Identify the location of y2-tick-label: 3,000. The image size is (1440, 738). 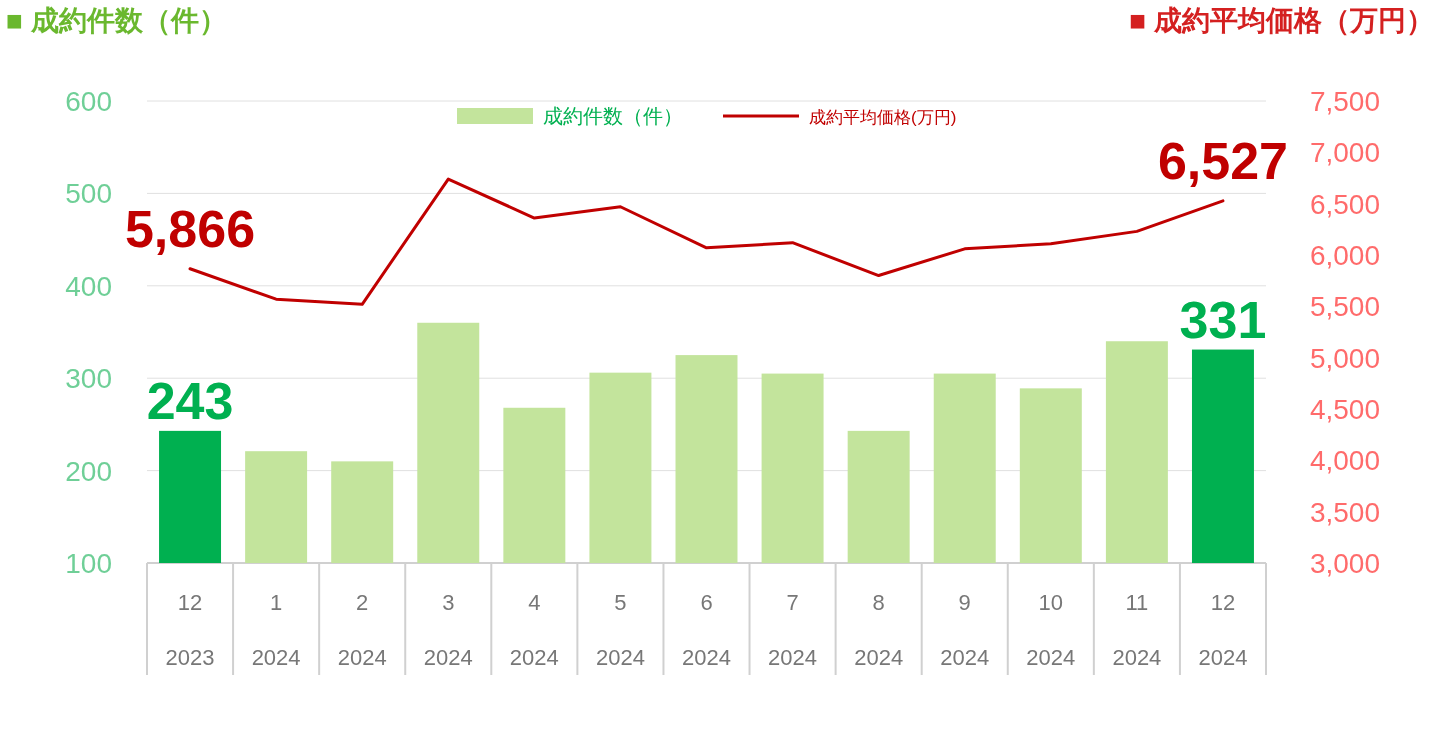
(1344, 563).